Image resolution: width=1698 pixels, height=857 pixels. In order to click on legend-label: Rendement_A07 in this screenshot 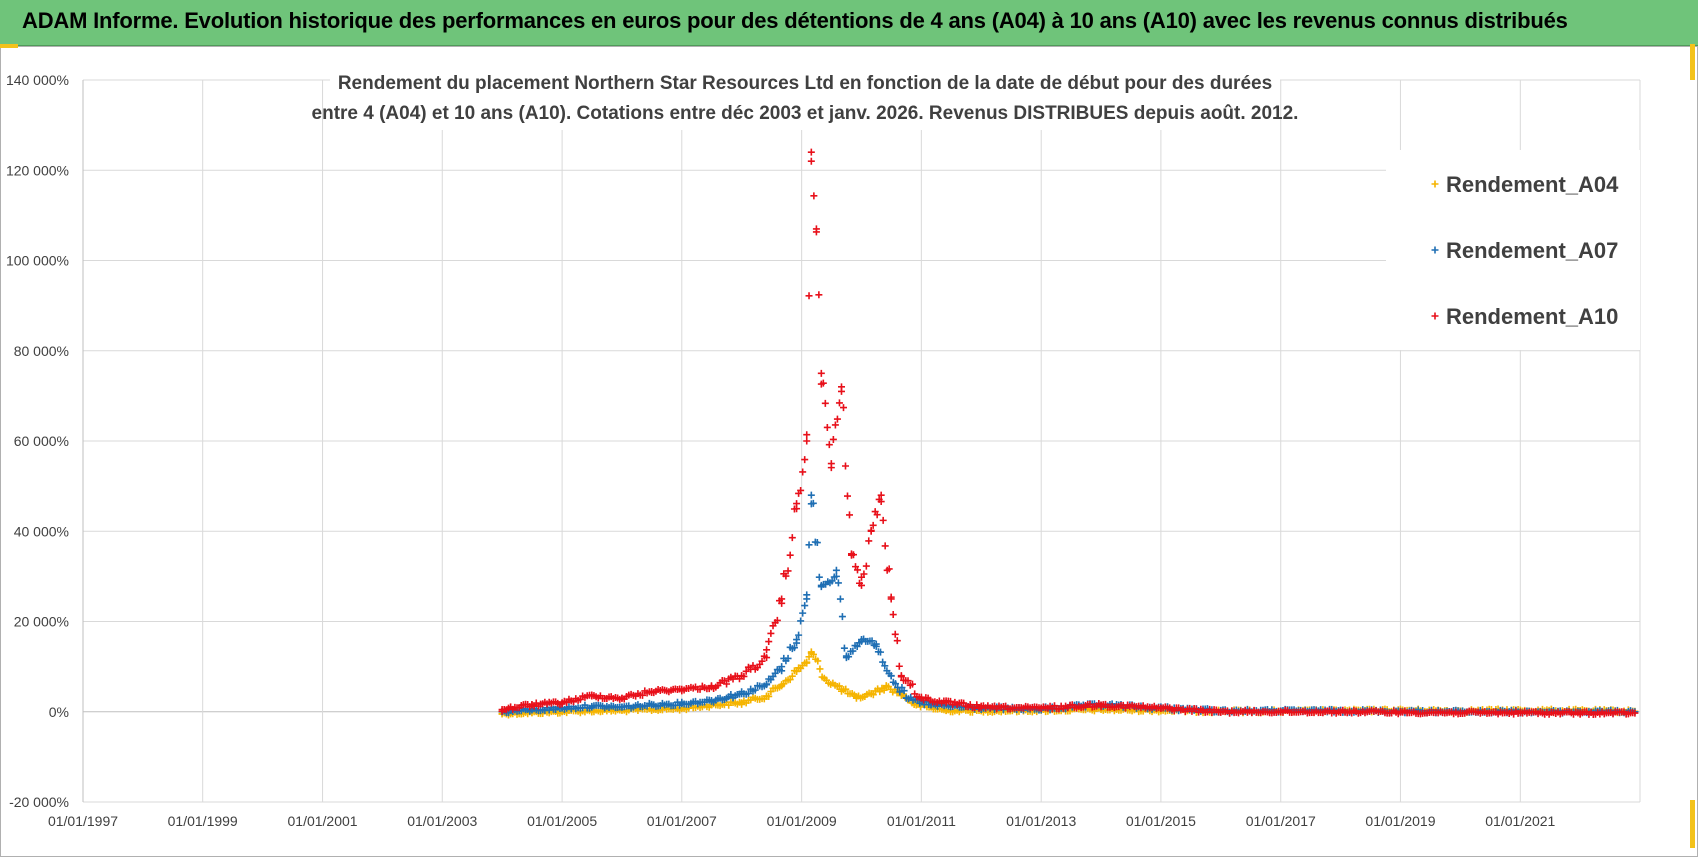, I will do `click(1532, 250)`.